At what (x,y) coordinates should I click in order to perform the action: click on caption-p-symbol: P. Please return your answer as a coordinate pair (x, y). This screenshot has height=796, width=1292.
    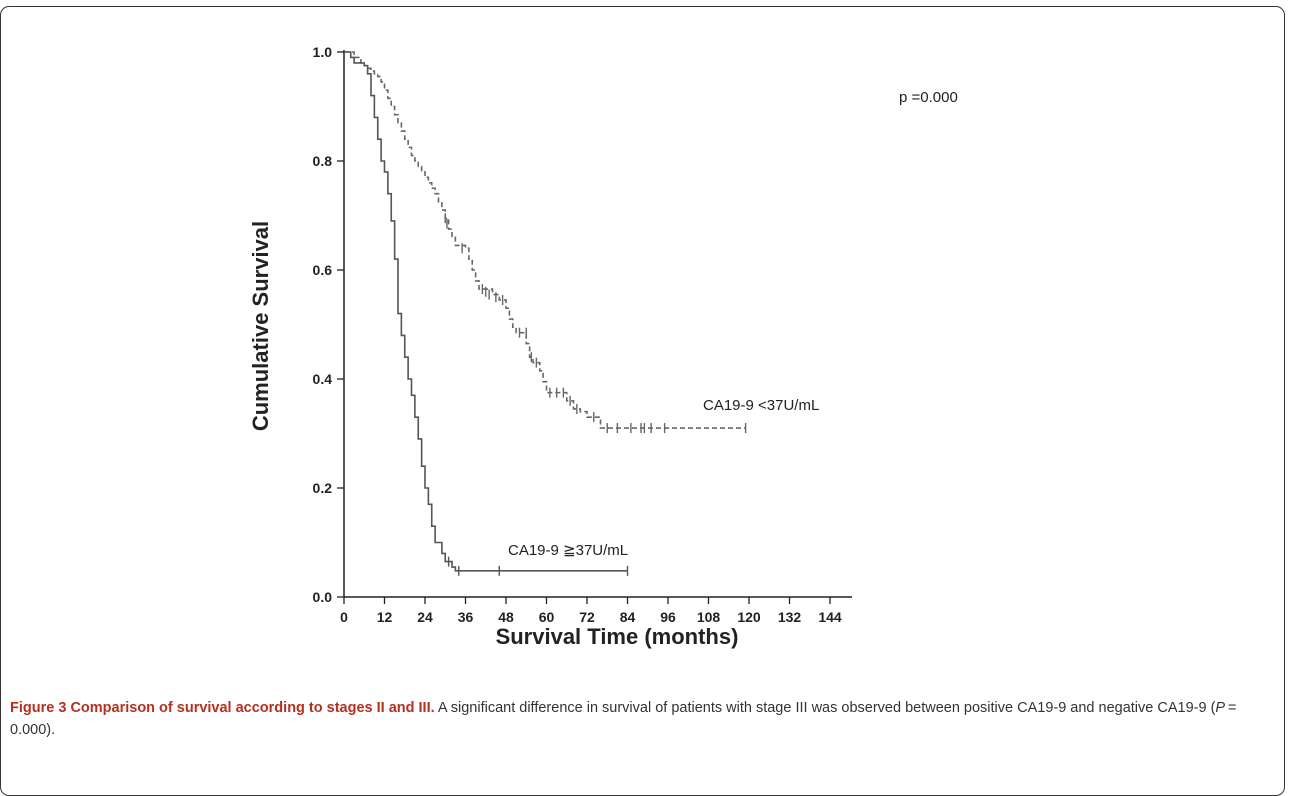
    Looking at the image, I should click on (1220, 708).